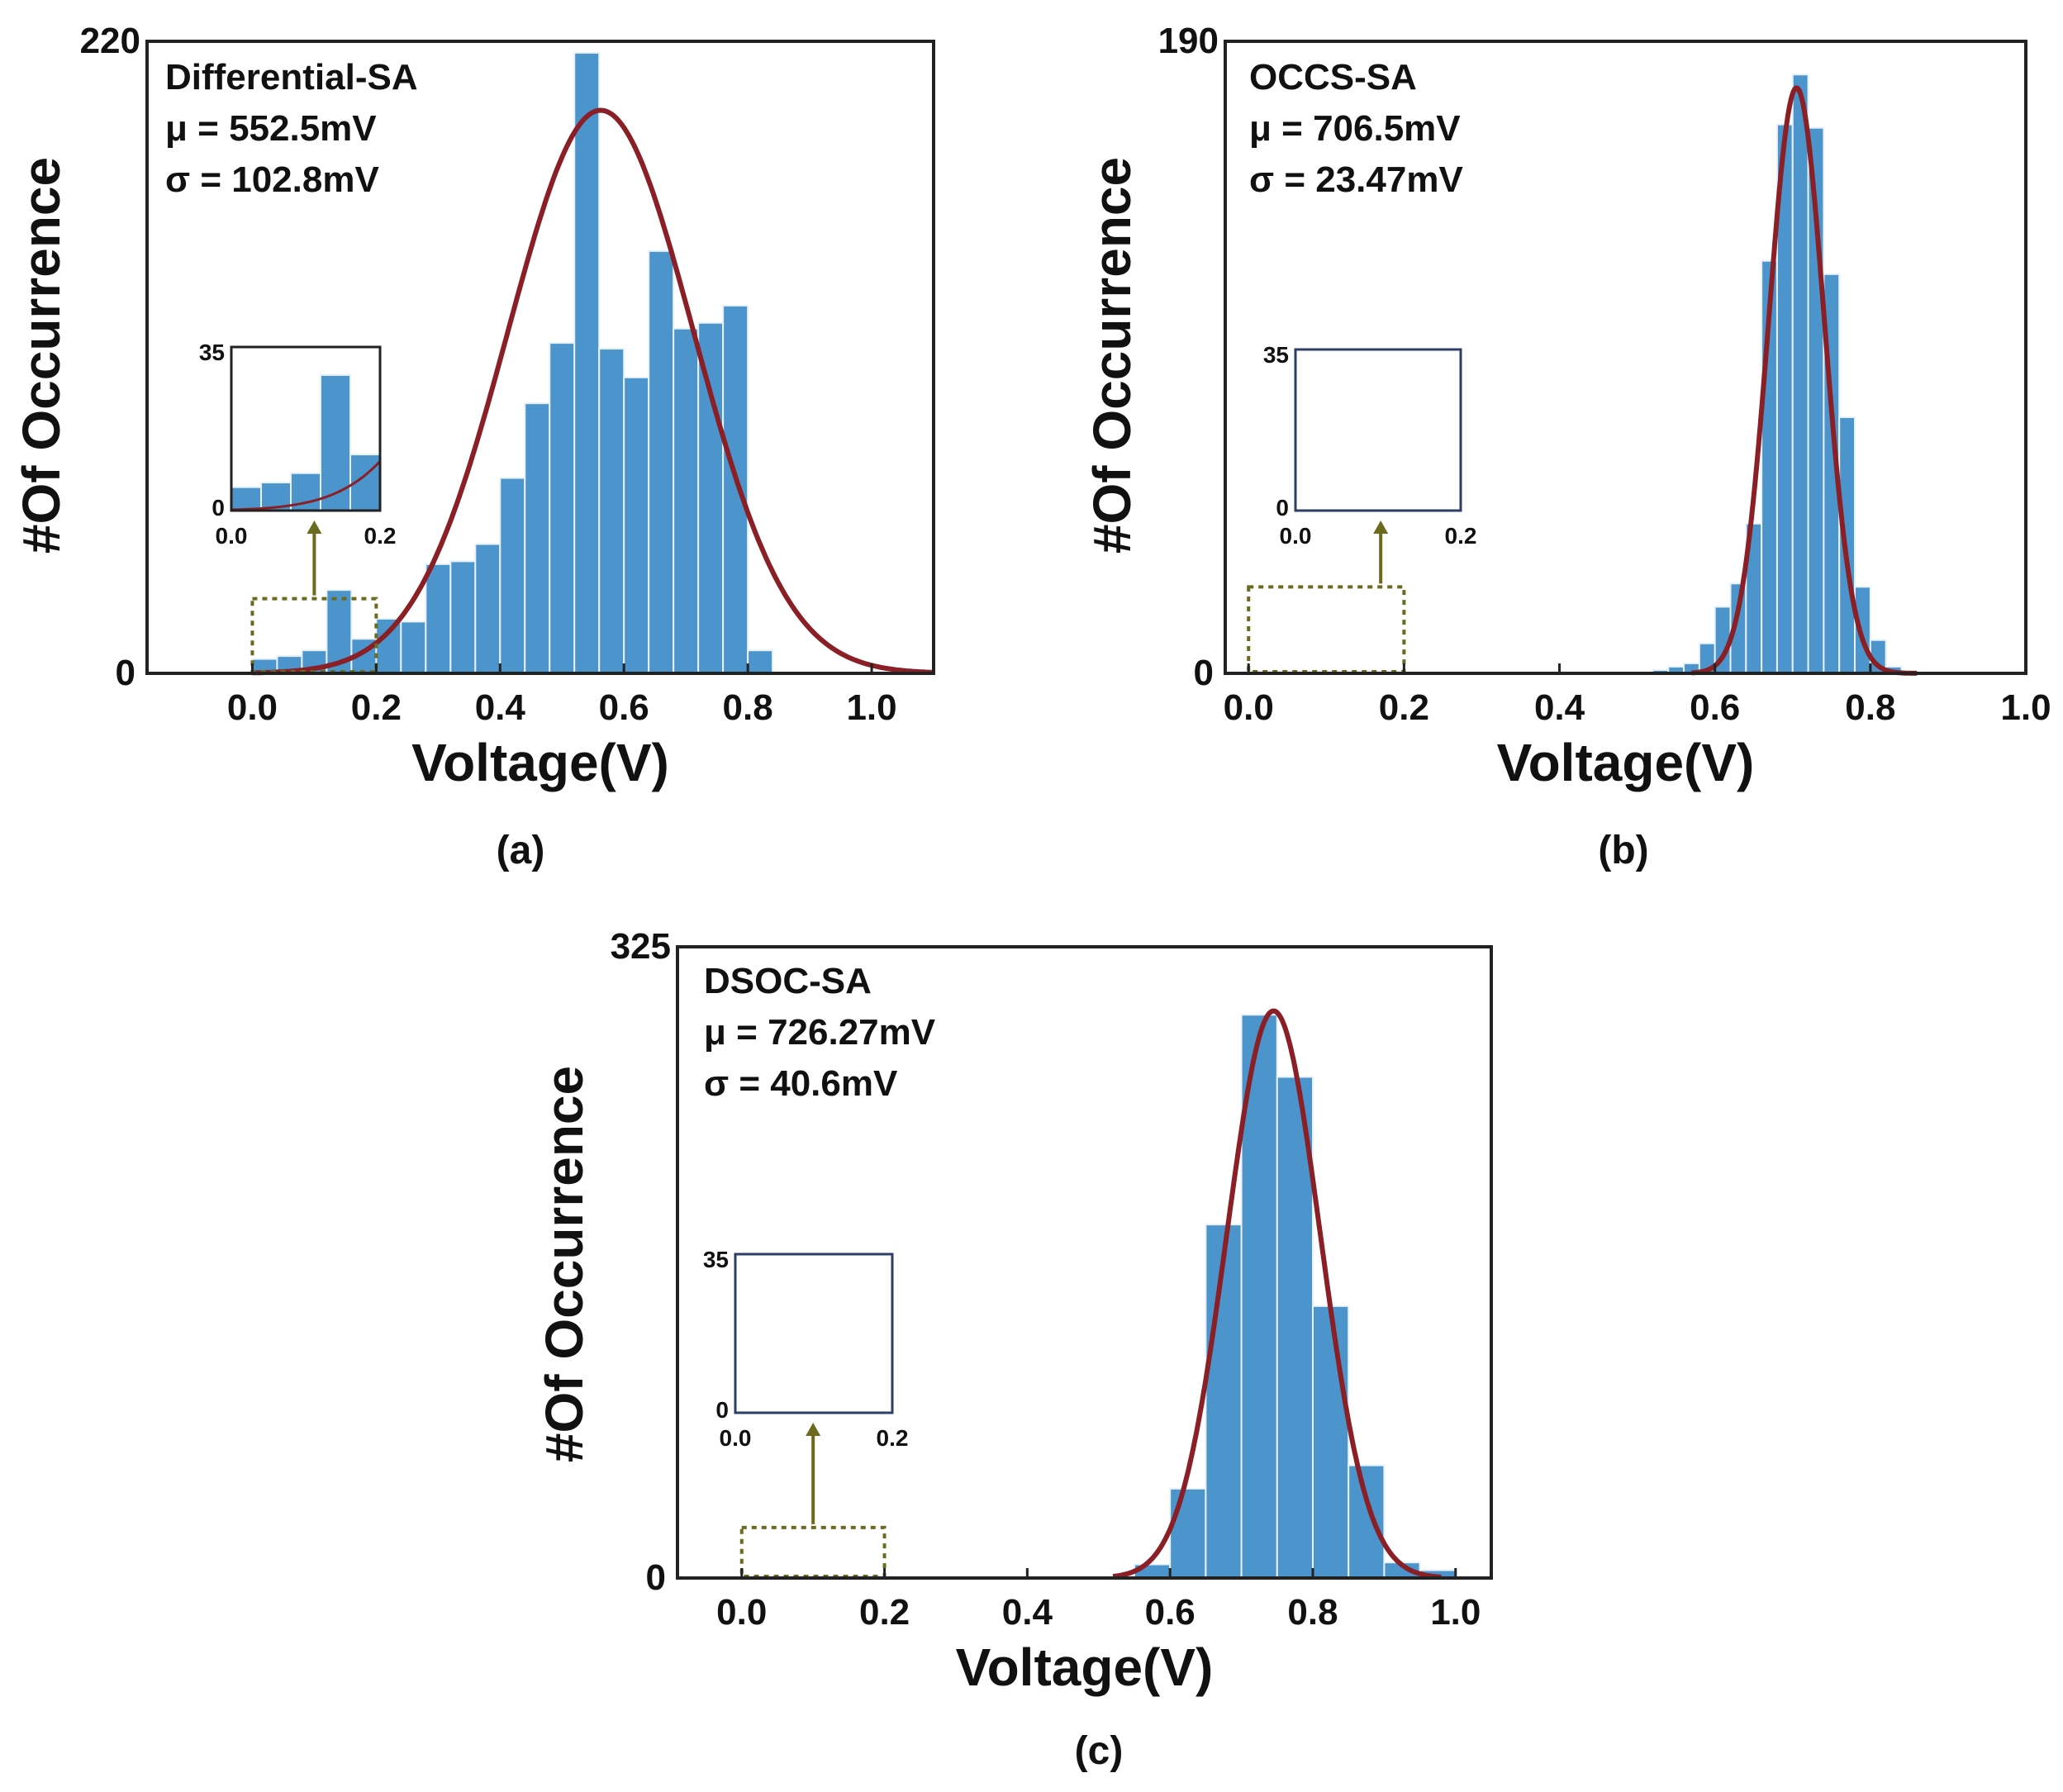  I want to click on series-title: DSOC-SA, so click(788, 981).